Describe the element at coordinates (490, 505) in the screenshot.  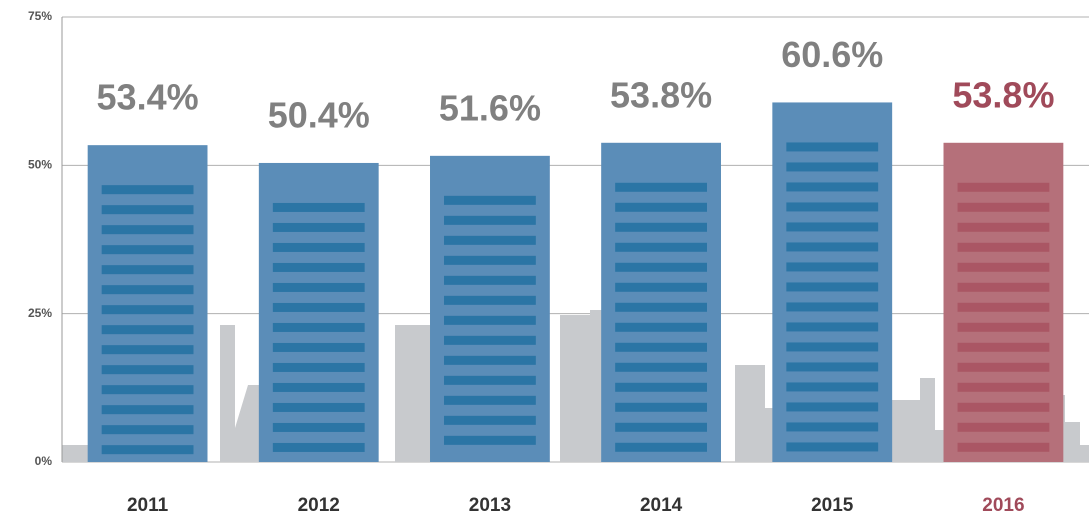
I see `x-tick-label: 2013` at that location.